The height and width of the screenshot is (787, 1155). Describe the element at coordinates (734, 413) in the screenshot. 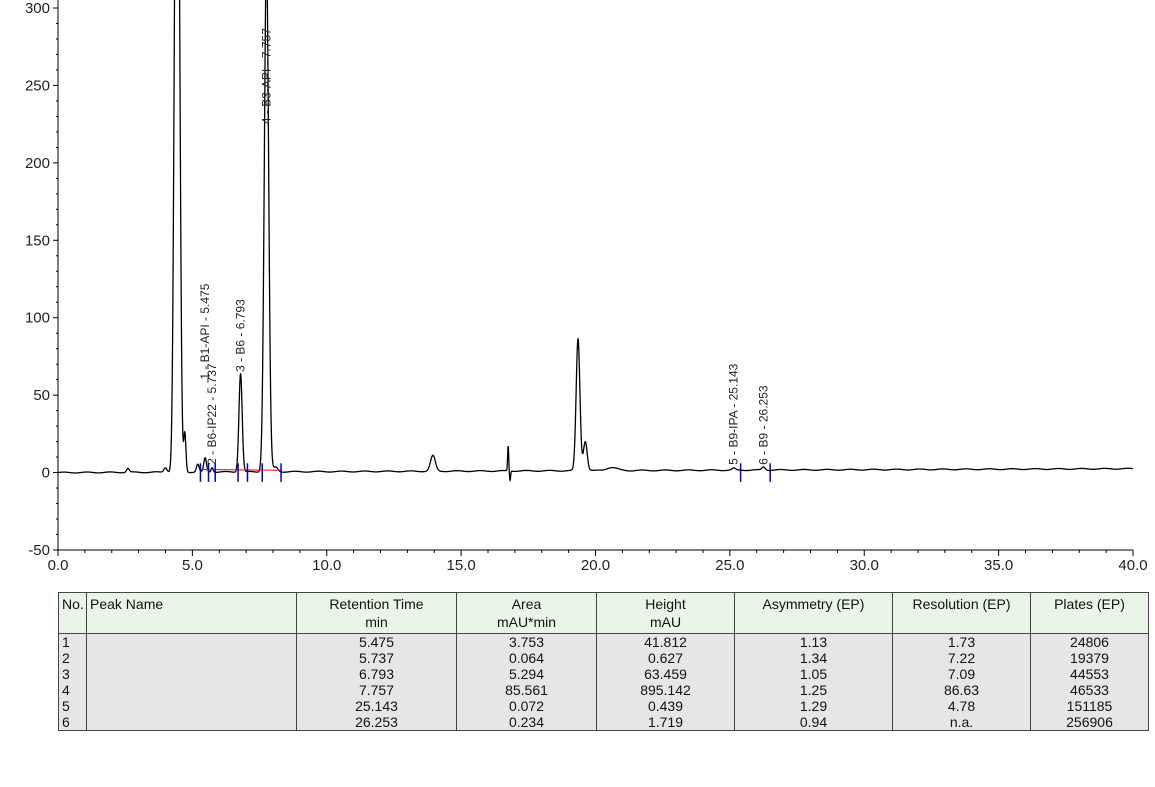

I see `peak-label: 5 - B9-IPA - 25.143` at that location.